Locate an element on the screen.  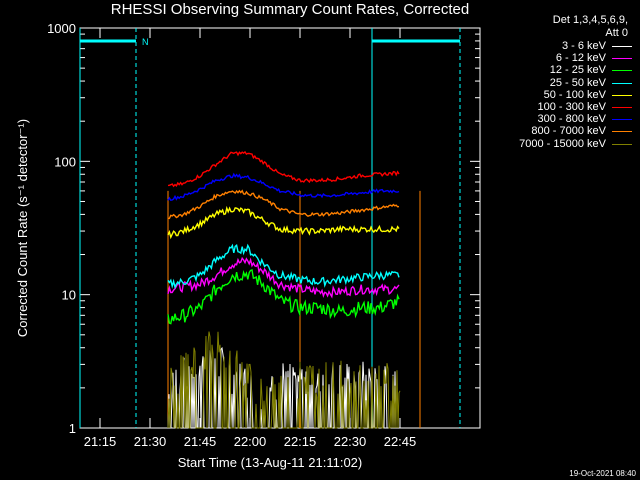
legend-item-label: 25 - 50 keV is located at coordinates (577, 82).